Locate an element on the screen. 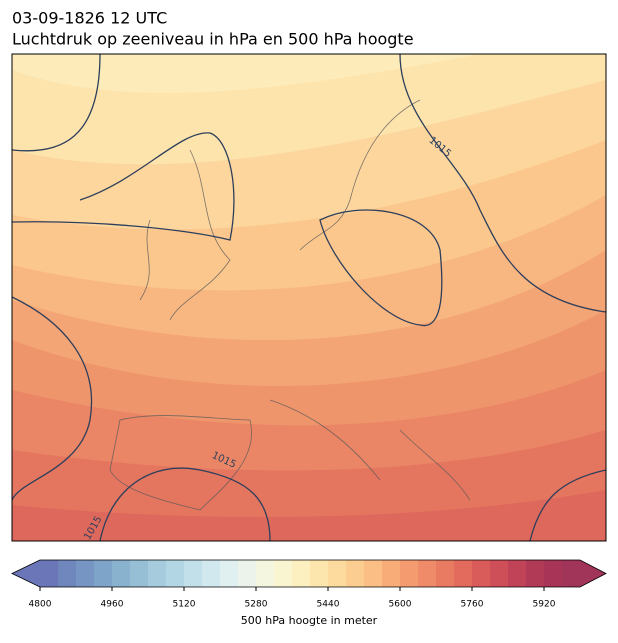 This screenshot has height=643, width=618. band is located at coordinates (309, 515).